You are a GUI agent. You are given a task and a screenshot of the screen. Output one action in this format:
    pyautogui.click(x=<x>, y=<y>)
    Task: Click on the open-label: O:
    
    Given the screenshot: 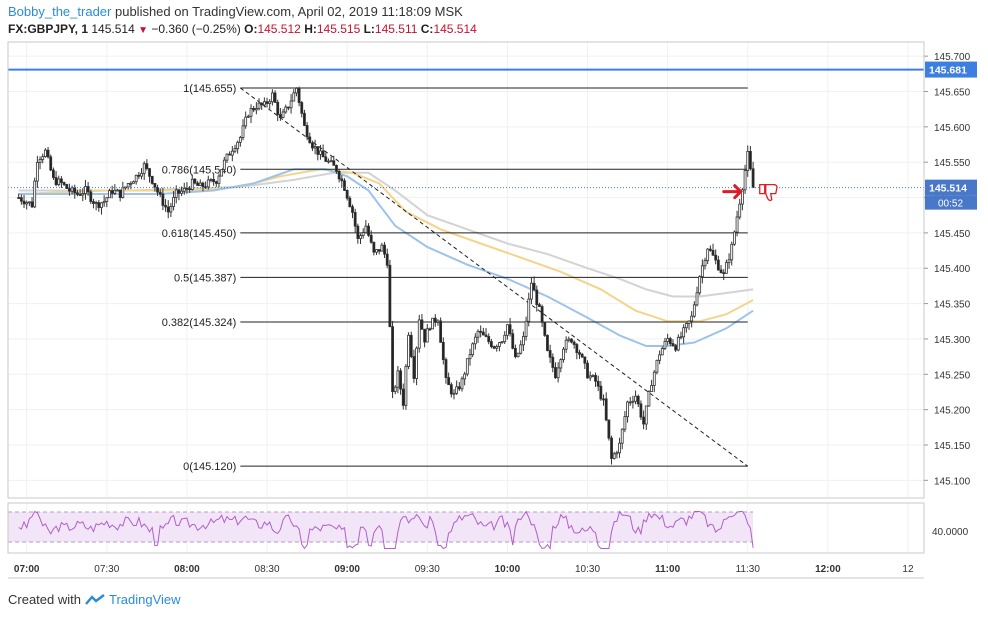 What is the action you would take?
    pyautogui.click(x=251, y=29)
    